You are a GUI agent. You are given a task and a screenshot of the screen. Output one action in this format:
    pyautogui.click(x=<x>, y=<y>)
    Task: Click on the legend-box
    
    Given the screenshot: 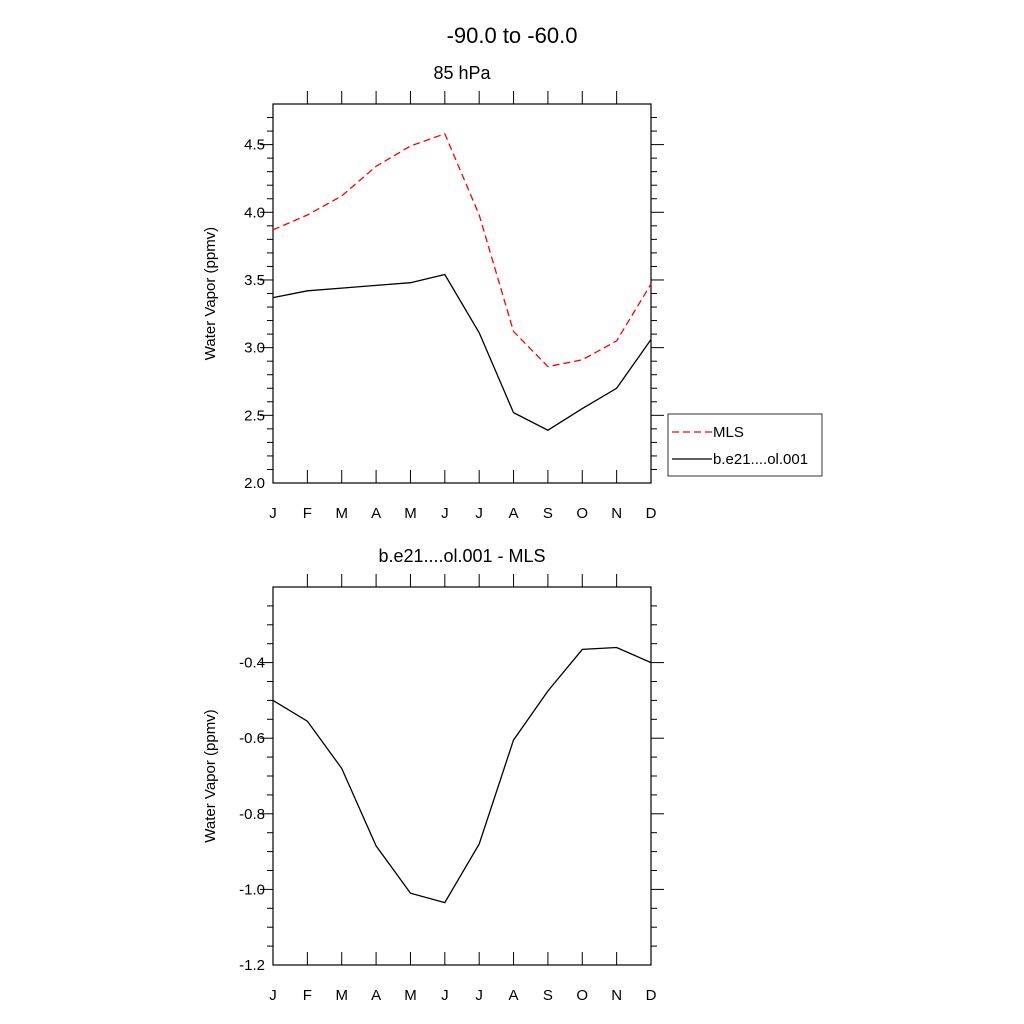 What is the action you would take?
    pyautogui.click(x=745, y=445)
    